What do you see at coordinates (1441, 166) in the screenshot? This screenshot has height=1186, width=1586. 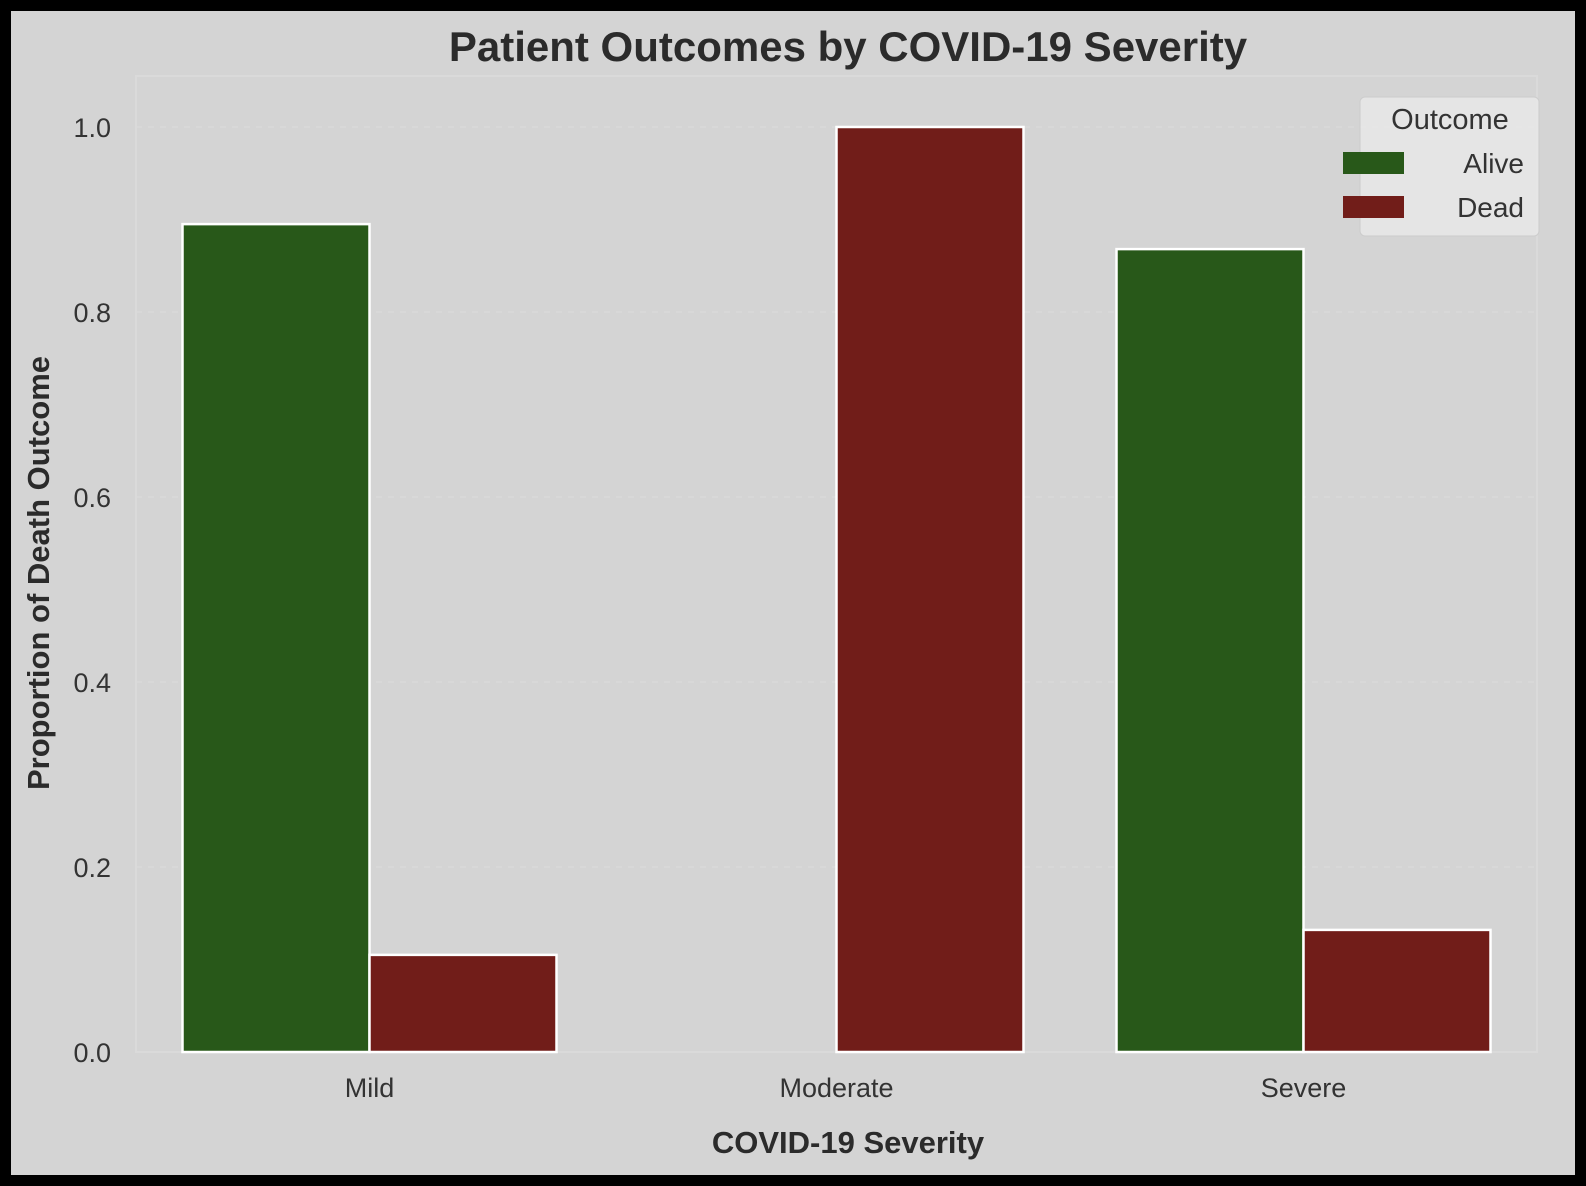 I see `legend: Outcome Alive Dead` at bounding box center [1441, 166].